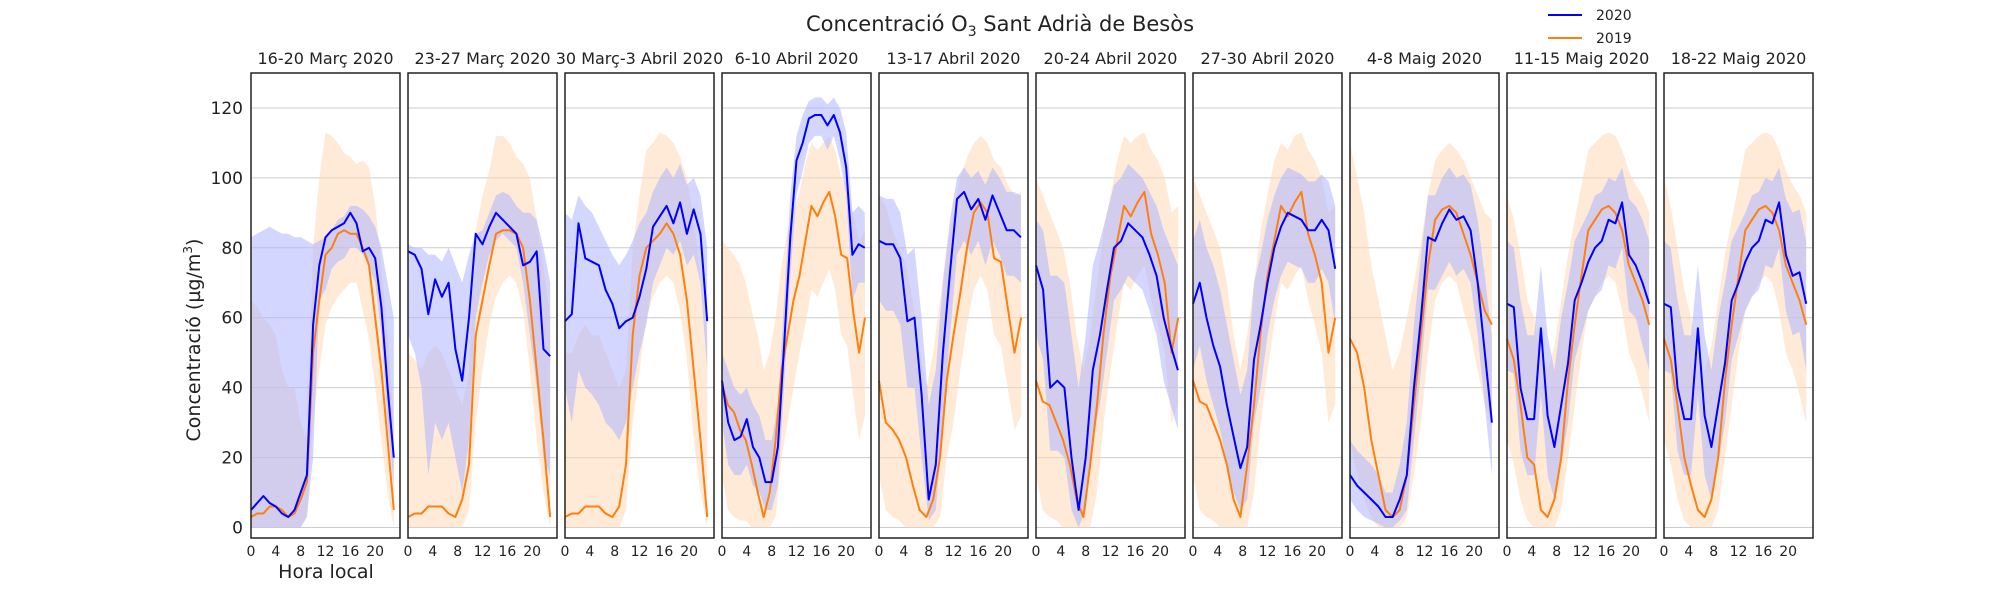 This screenshot has height=600, width=2000. Describe the element at coordinates (232, 389) in the screenshot. I see `y-tick-label: 40` at that location.